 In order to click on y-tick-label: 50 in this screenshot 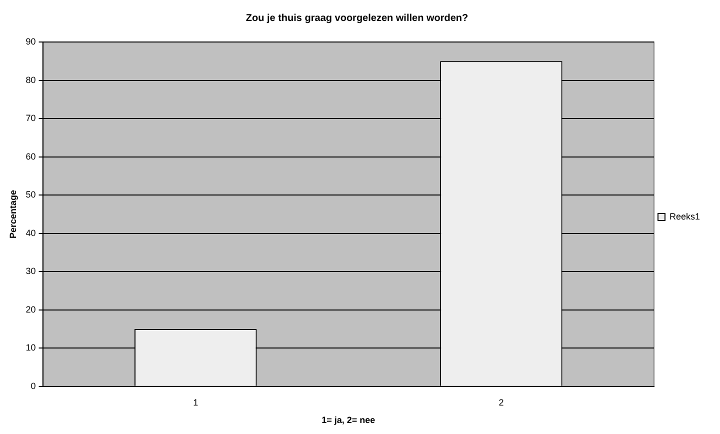, I will do `click(31, 195)`.